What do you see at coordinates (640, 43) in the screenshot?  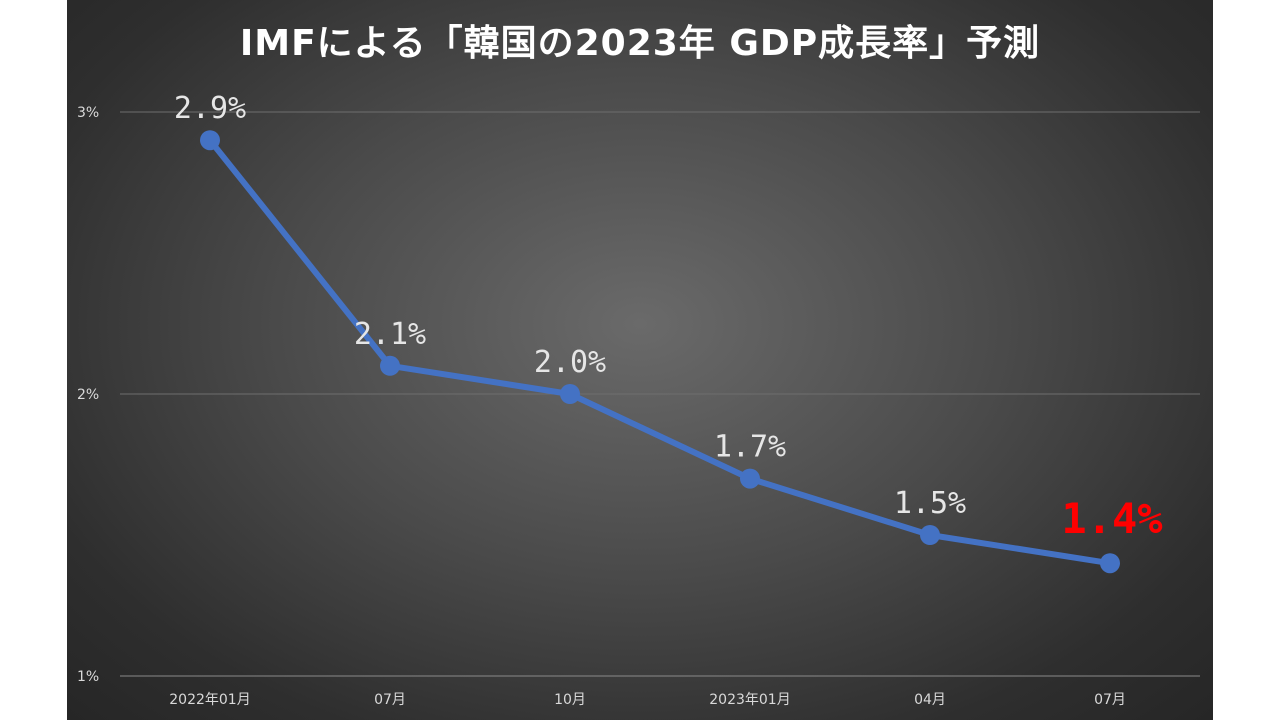 I see `chart-title: IMFによる「韓国の2023年 GDP成長率」予測` at bounding box center [640, 43].